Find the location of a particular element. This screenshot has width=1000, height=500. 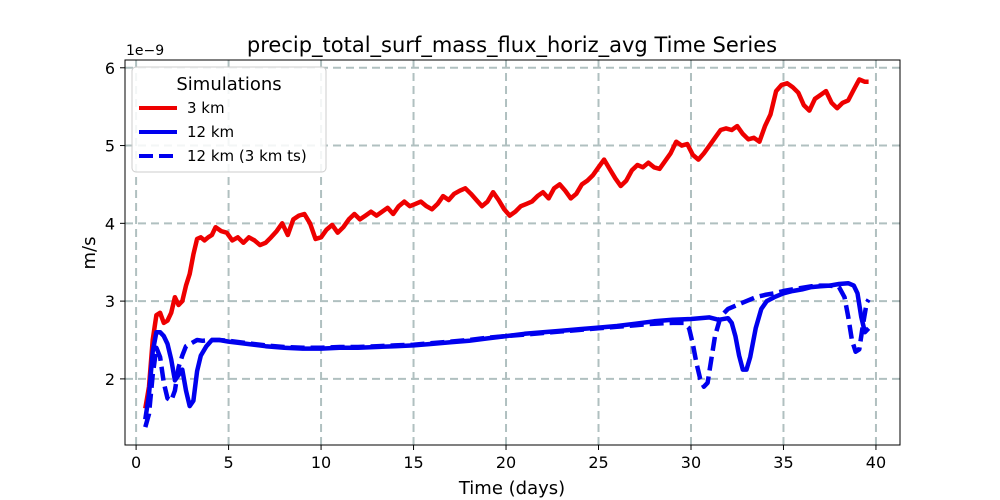

y-tick-label-0: 2 is located at coordinates (110, 379).